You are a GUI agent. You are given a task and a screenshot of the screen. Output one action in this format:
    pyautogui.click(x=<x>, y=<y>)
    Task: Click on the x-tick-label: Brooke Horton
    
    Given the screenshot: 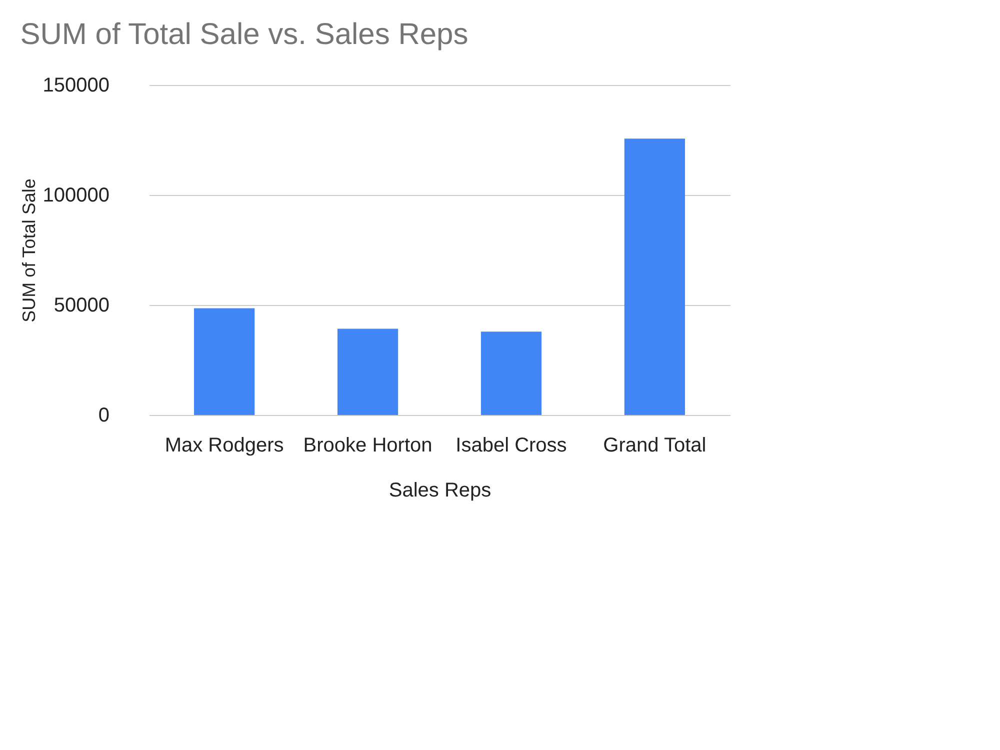 What is the action you would take?
    pyautogui.click(x=367, y=445)
    